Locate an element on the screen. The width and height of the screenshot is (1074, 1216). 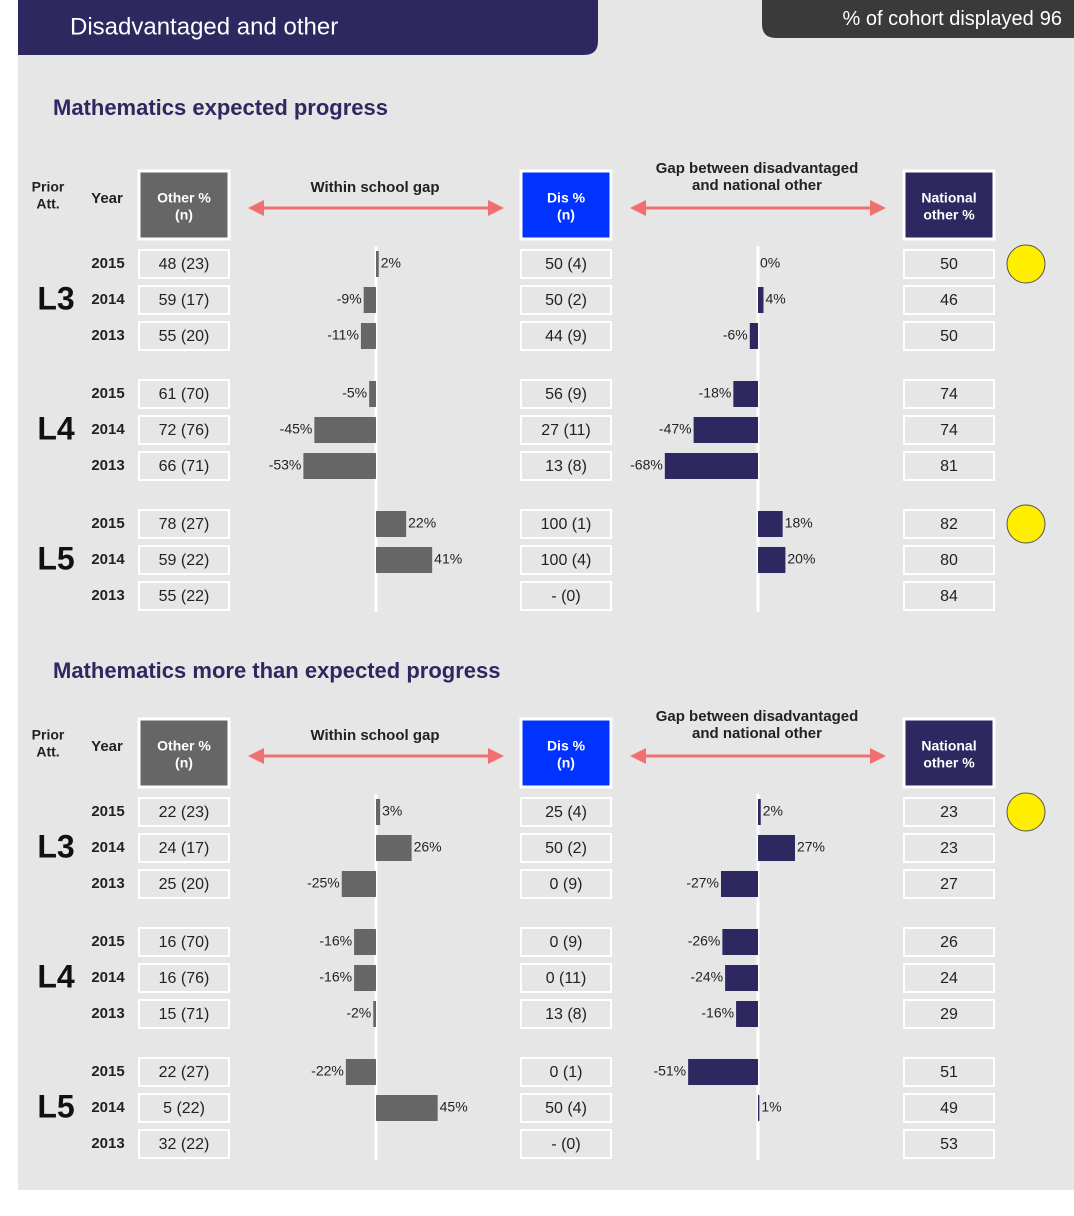
cell-value: 55 (22) is located at coordinates (184, 596).